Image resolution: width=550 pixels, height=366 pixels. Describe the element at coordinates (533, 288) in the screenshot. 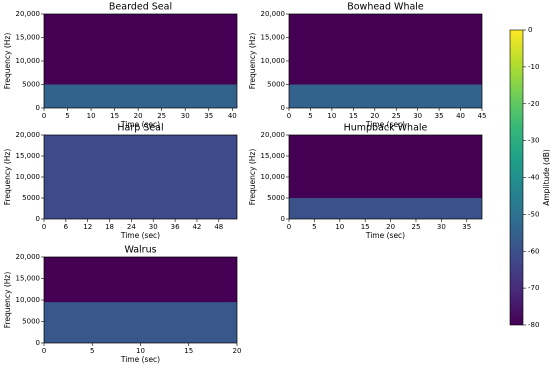

I see `colorbar-tick-label: -70` at that location.